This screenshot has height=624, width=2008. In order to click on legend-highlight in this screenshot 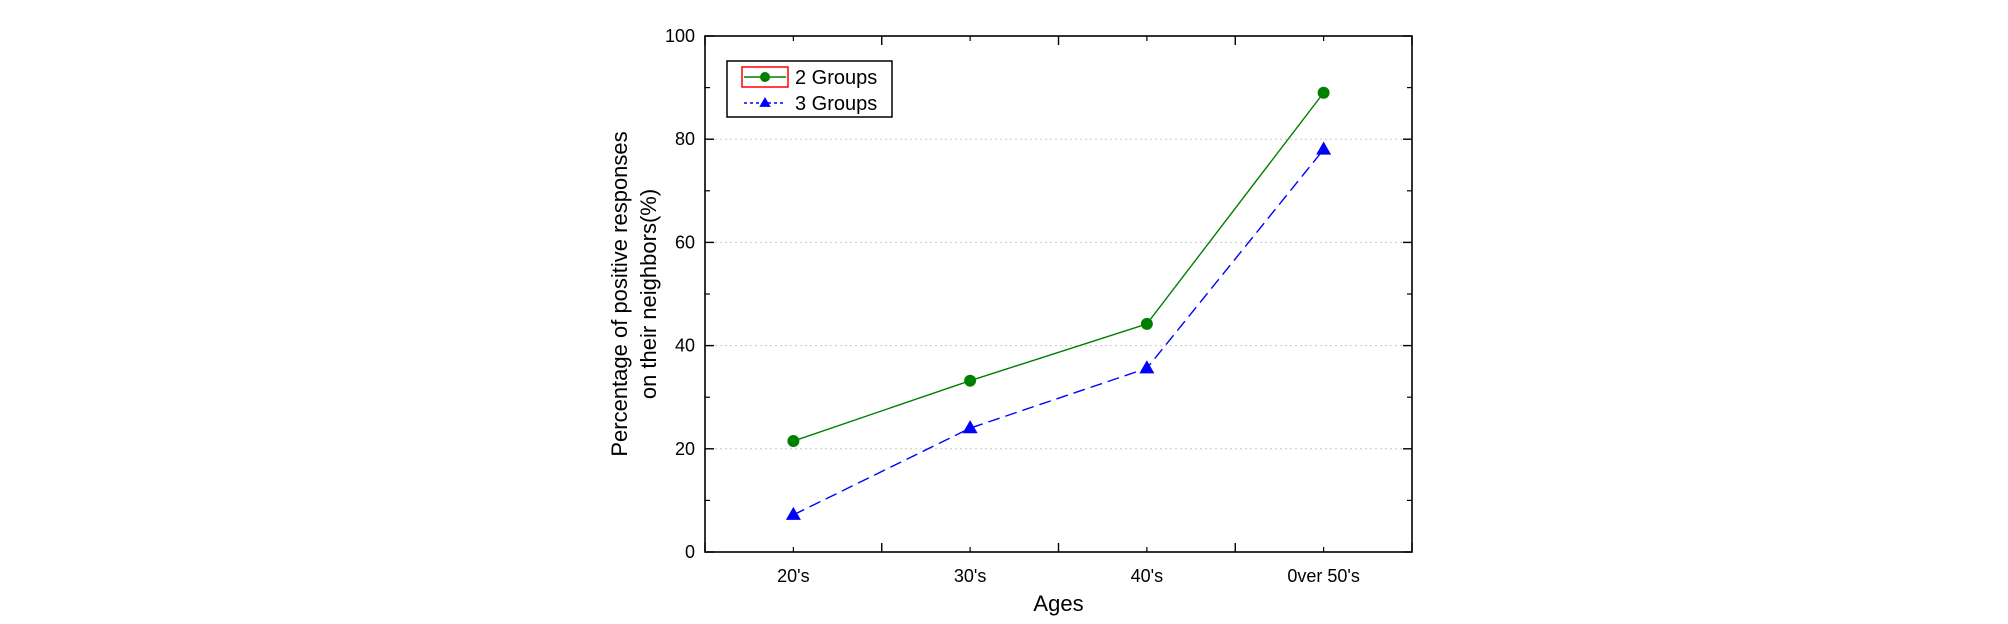, I will do `click(765, 77)`.